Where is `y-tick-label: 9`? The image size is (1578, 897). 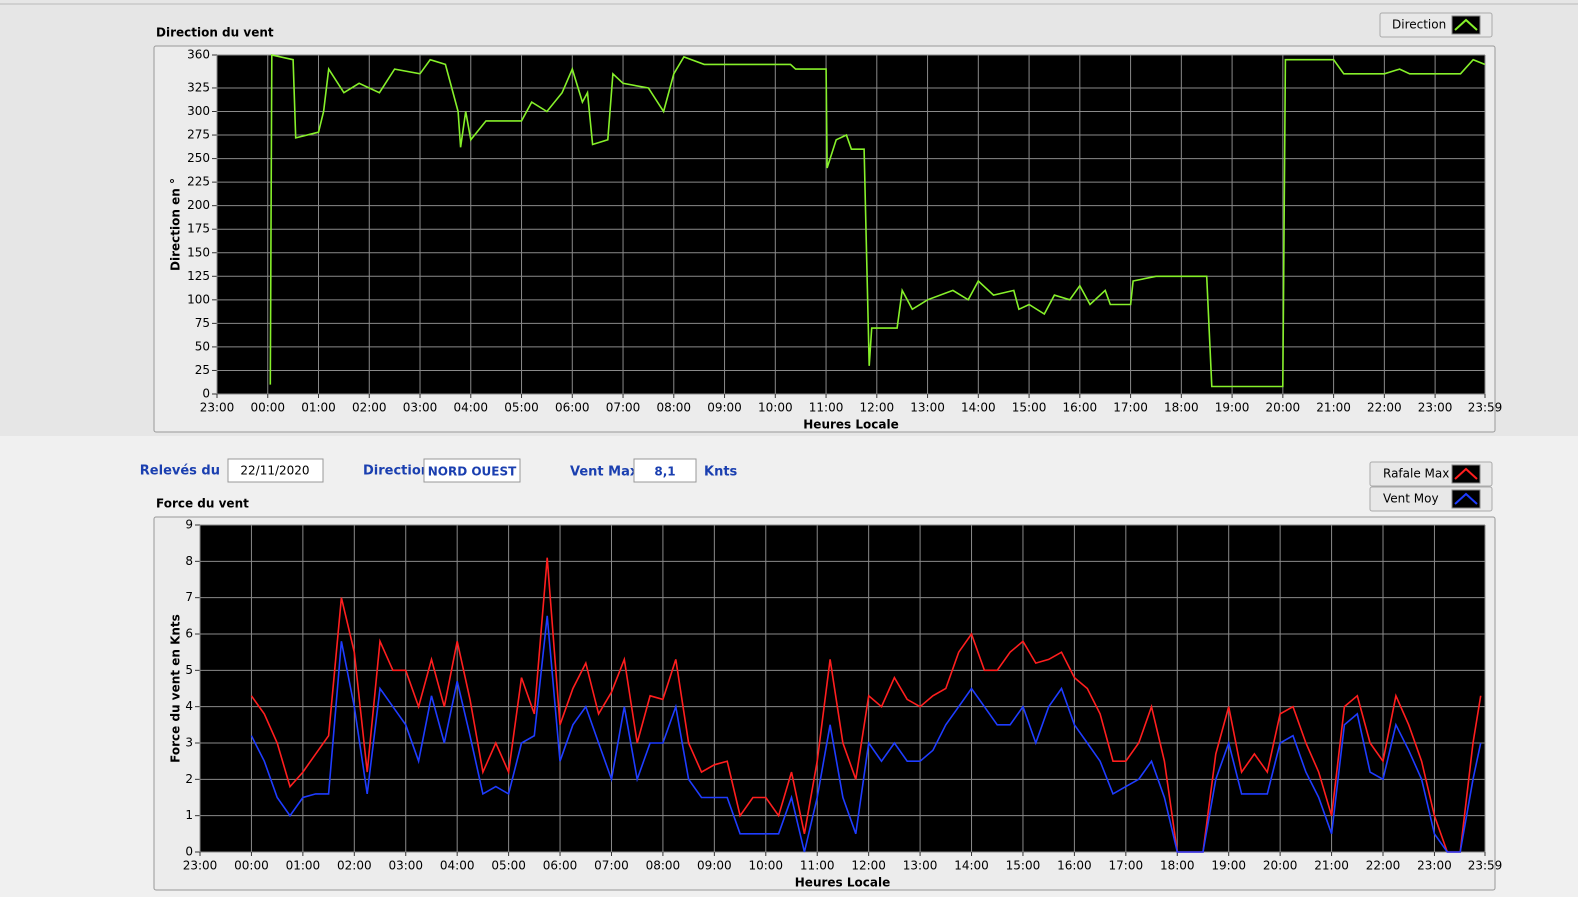 y-tick-label: 9 is located at coordinates (189, 525).